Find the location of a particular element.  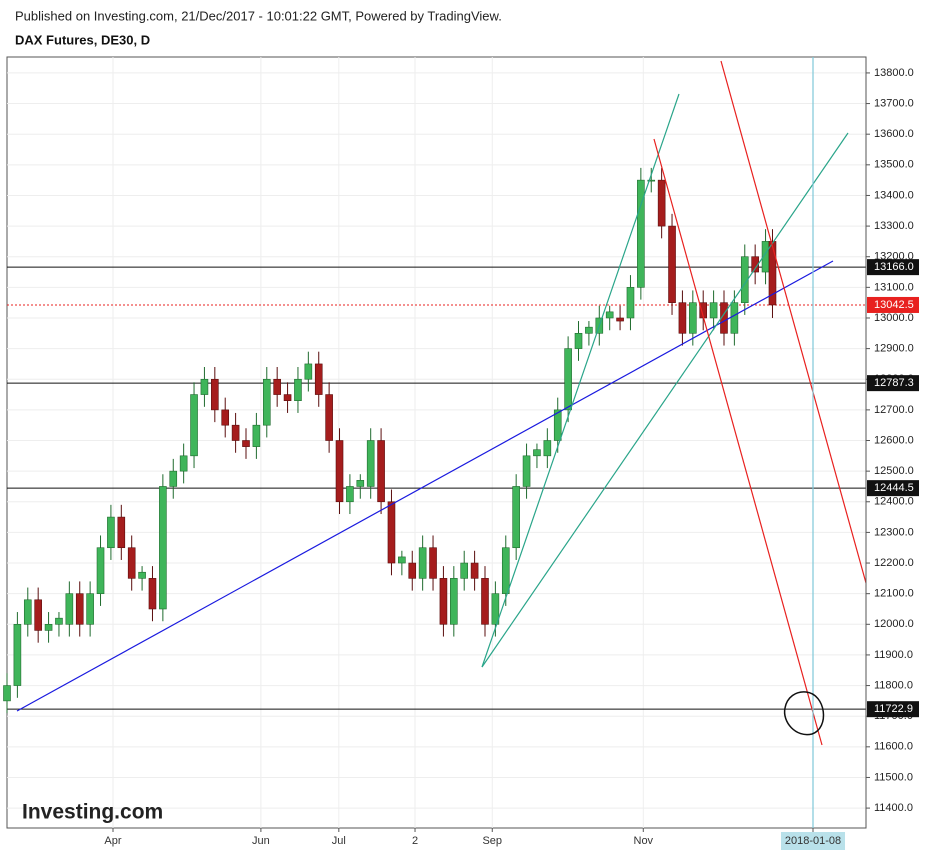

x-tick-label: Jul is located at coordinates (339, 841).